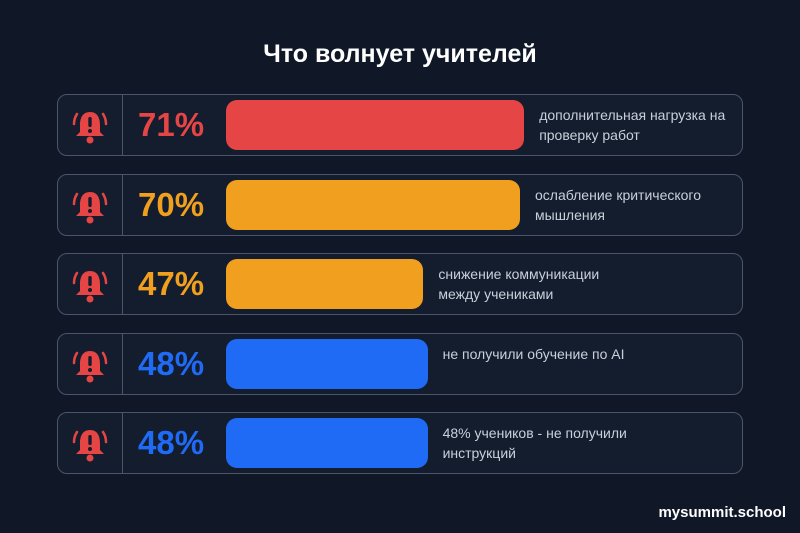  I want to click on row-card: 48% 48% учеников - не получили инструкций, so click(400, 443).